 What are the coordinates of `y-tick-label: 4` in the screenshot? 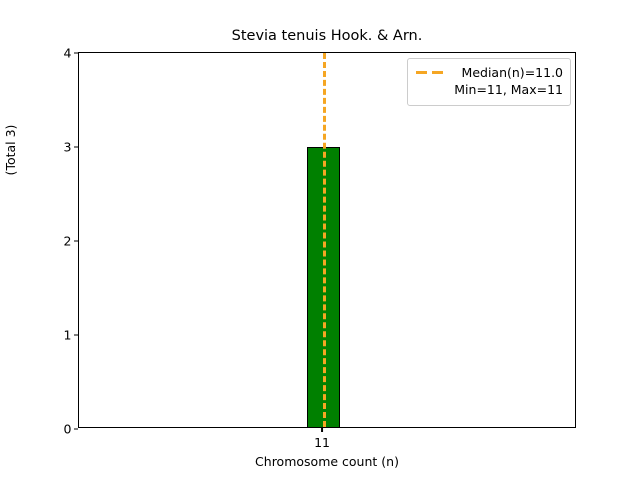 It's located at (67, 53).